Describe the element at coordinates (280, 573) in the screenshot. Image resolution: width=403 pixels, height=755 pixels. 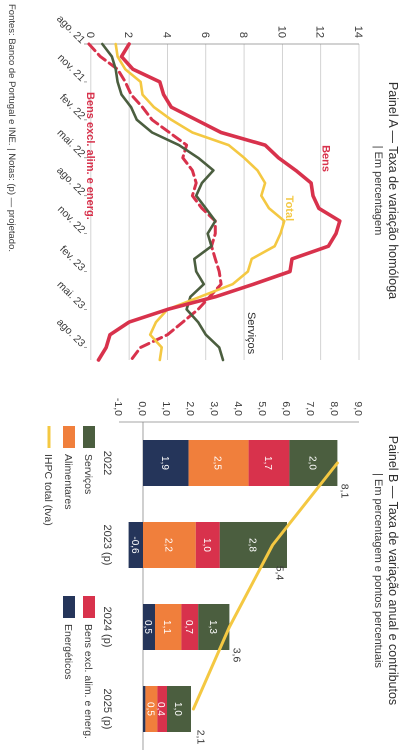
I see `panel-b-total-label: 5,4` at that location.